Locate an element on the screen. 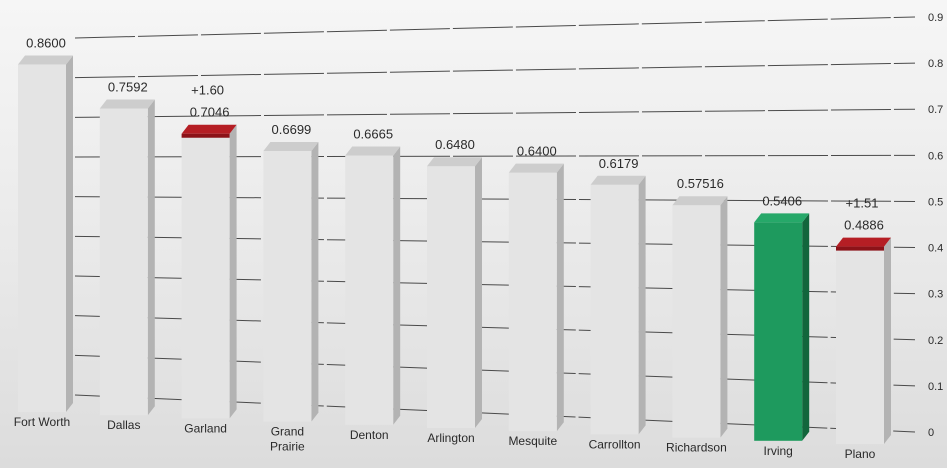 The width and height of the screenshot is (947, 468). category-label-line: Dallas is located at coordinates (123, 425).